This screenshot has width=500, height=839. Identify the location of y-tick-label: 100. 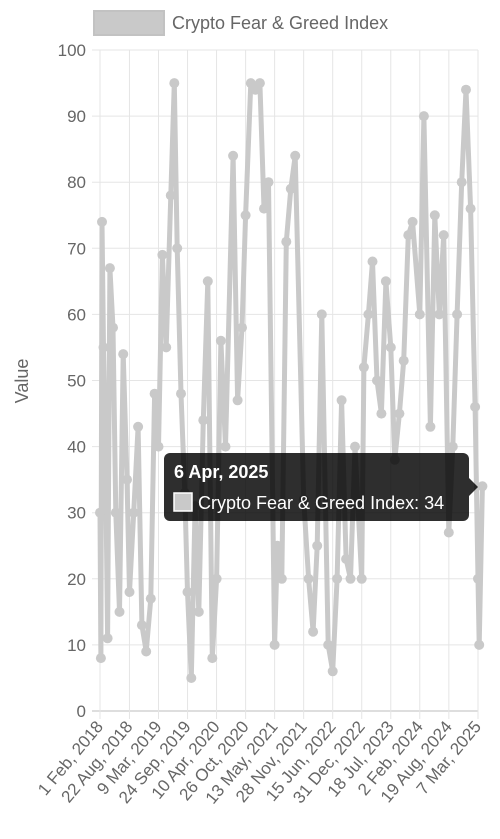
(72, 50).